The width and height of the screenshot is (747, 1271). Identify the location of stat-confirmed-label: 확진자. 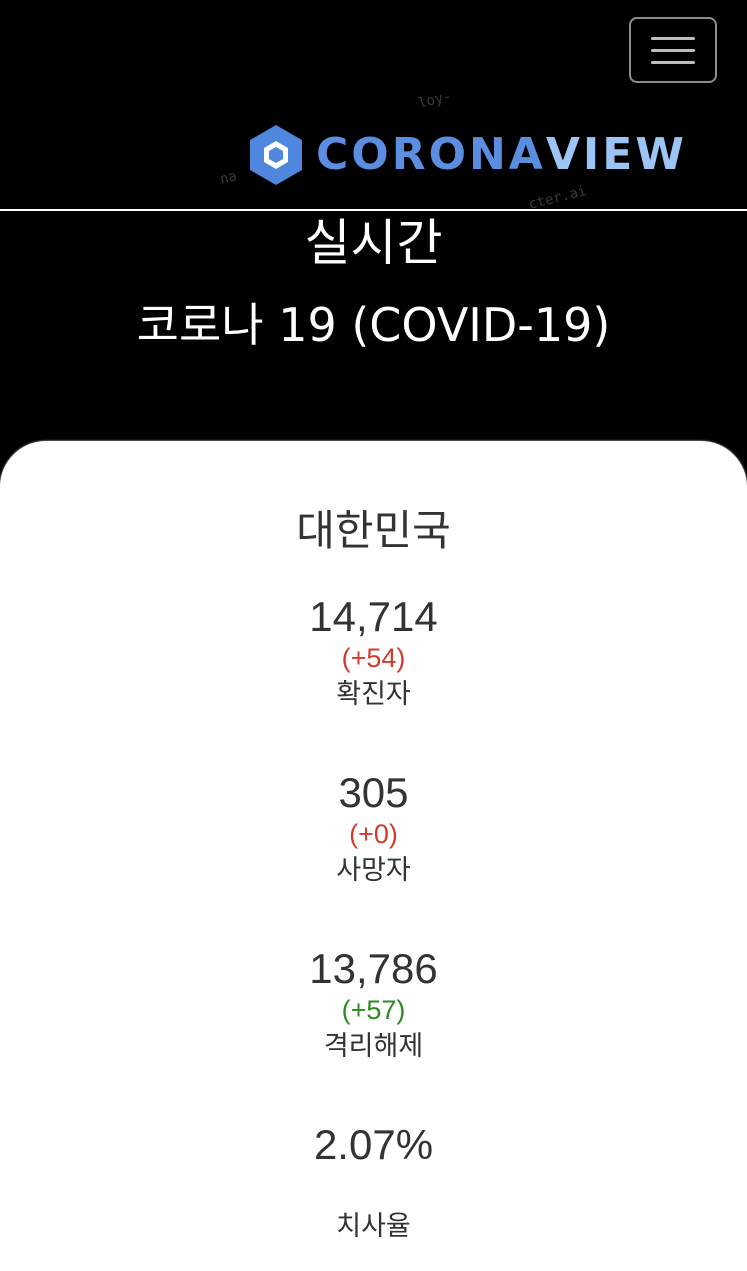
(373, 694).